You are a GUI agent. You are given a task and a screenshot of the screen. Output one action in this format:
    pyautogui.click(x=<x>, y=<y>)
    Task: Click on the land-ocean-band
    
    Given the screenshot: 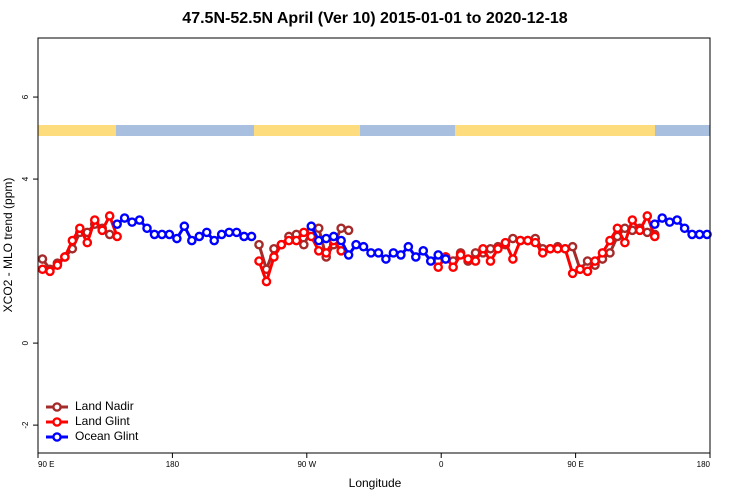 What is the action you would take?
    pyautogui.click(x=374, y=130)
    